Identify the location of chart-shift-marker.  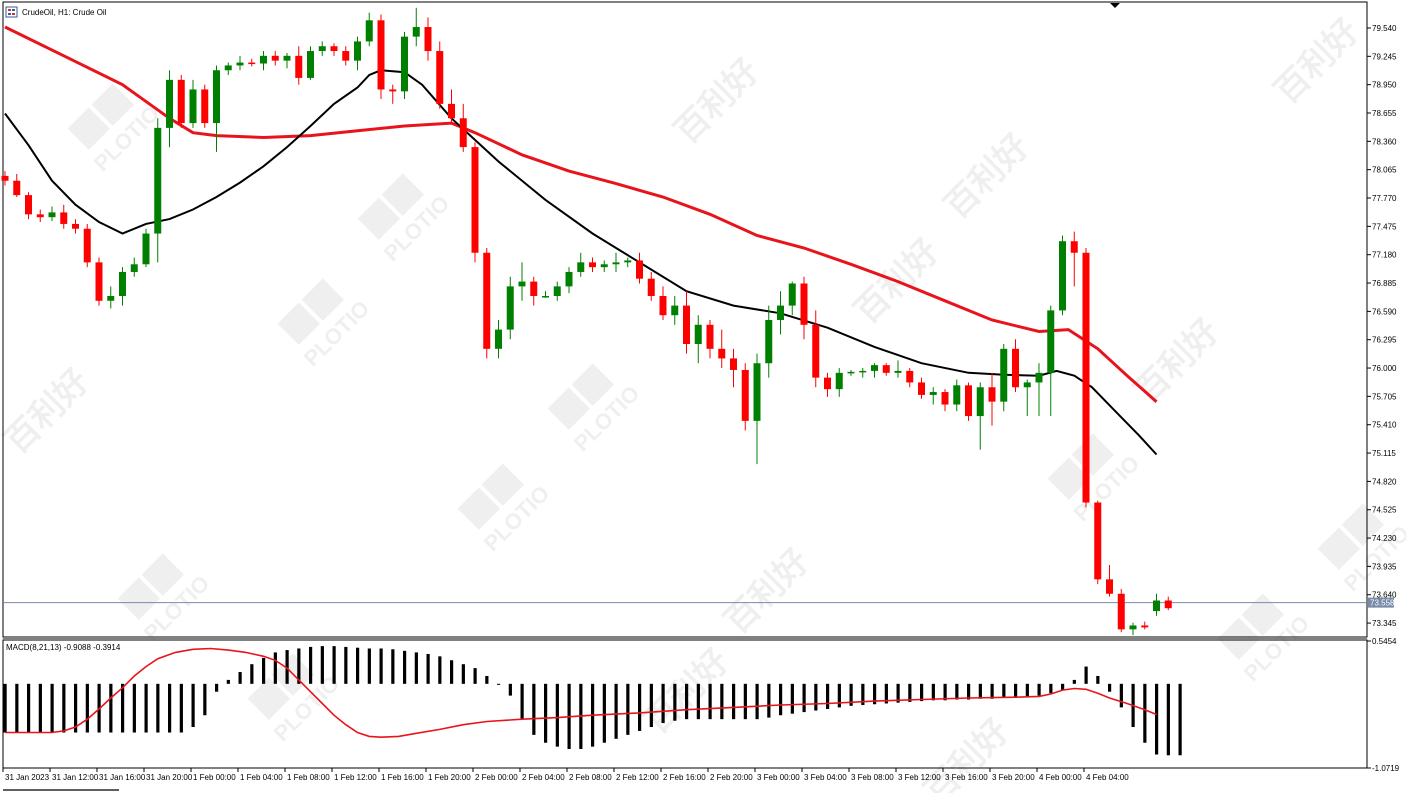
(1115, 5).